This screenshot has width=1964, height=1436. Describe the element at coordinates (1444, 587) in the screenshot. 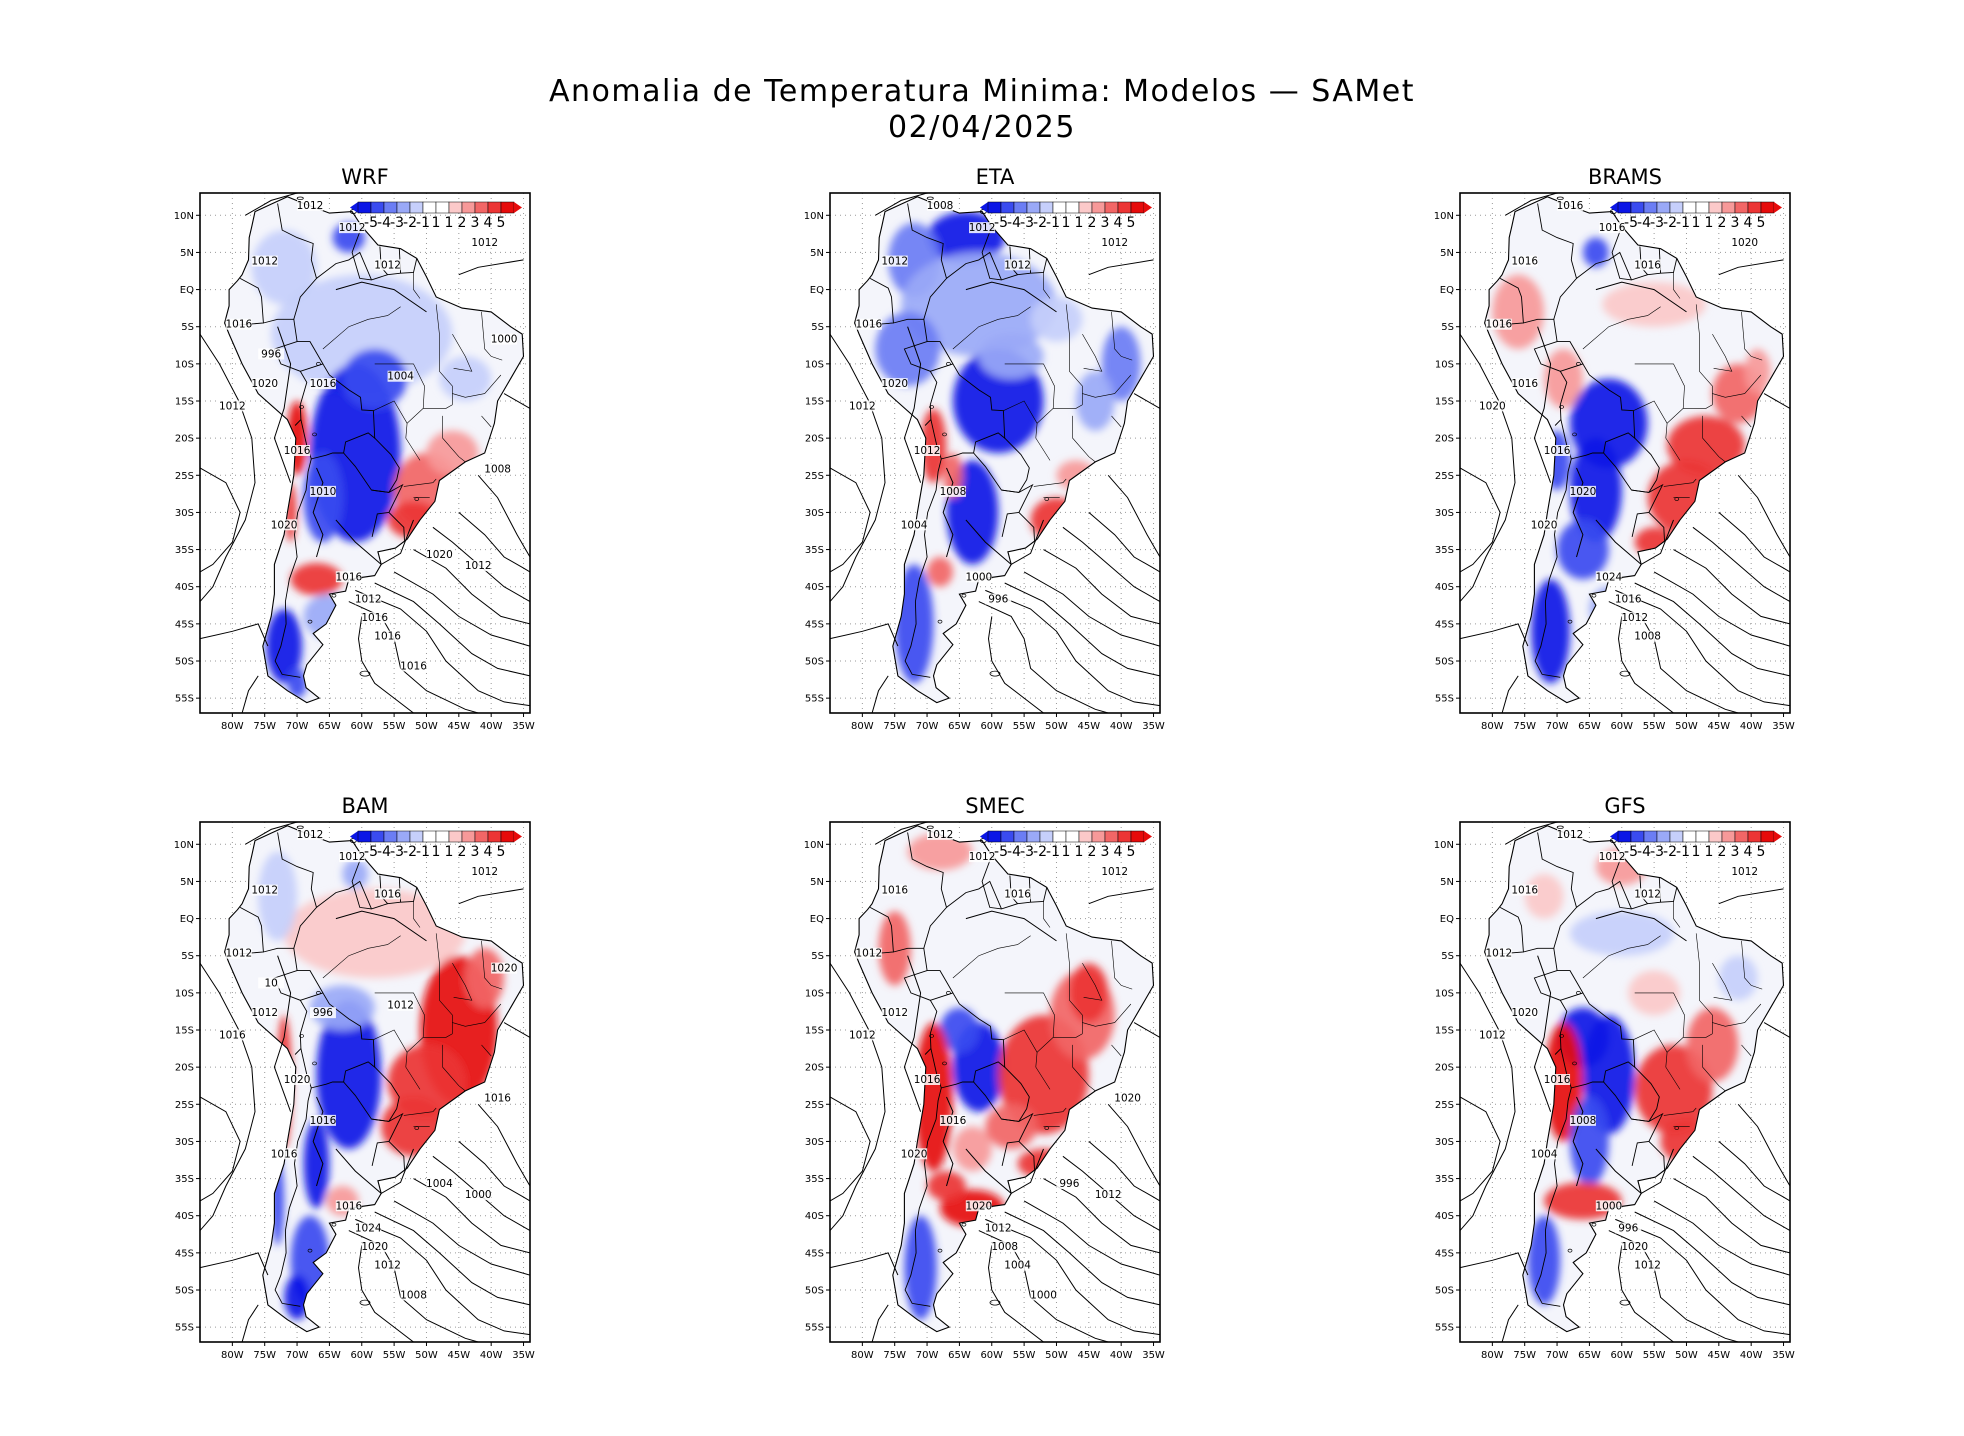

I see `lat-tick-label: 40S` at that location.